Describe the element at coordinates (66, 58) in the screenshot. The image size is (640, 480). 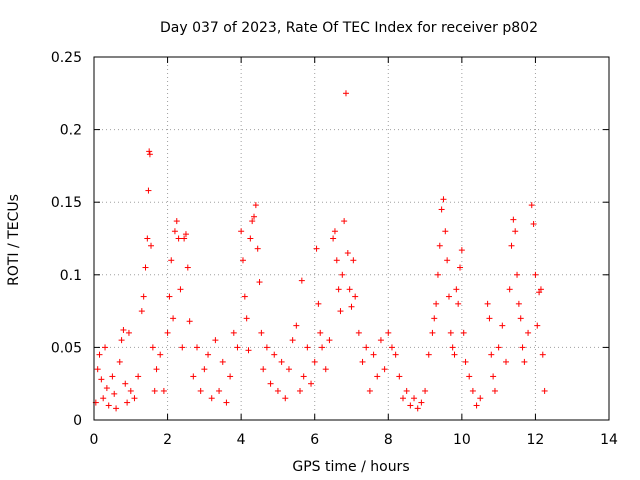
I see `y-tick-label: 0.25` at that location.